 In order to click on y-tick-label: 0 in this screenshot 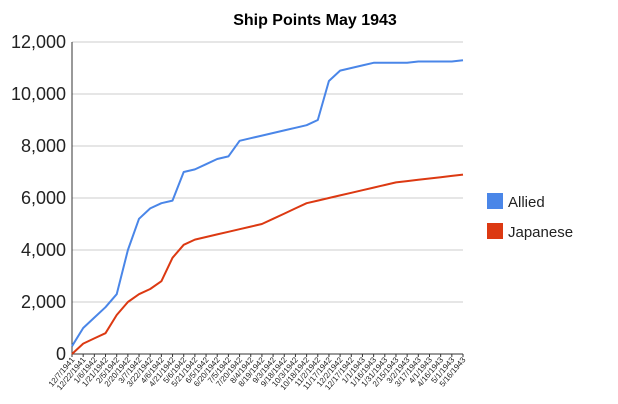, I will do `click(61, 354)`.